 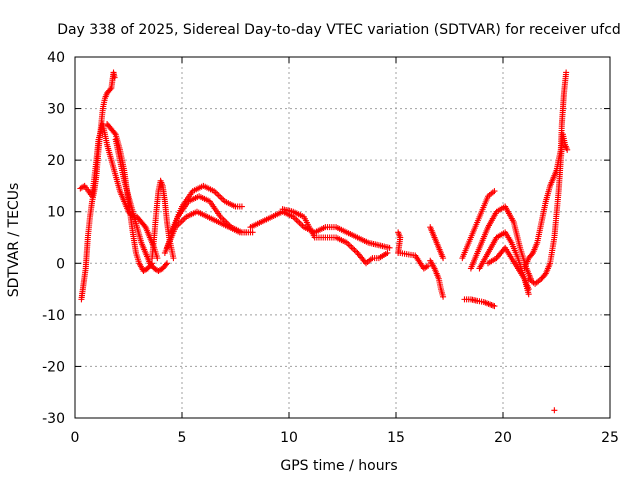 I want to click on series-s16-evening-b, so click(x=500, y=242).